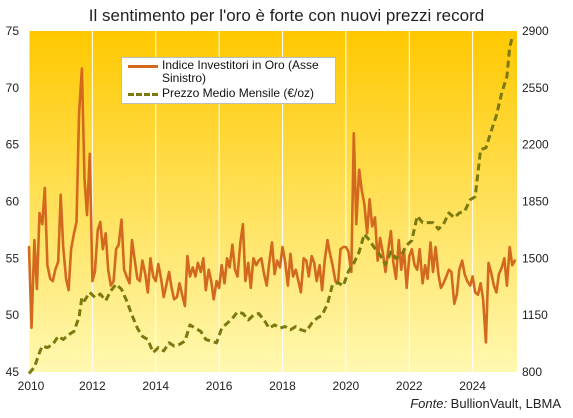 The height and width of the screenshot is (418, 573). I want to click on source-text: BullionVault, LBMA, so click(504, 403).